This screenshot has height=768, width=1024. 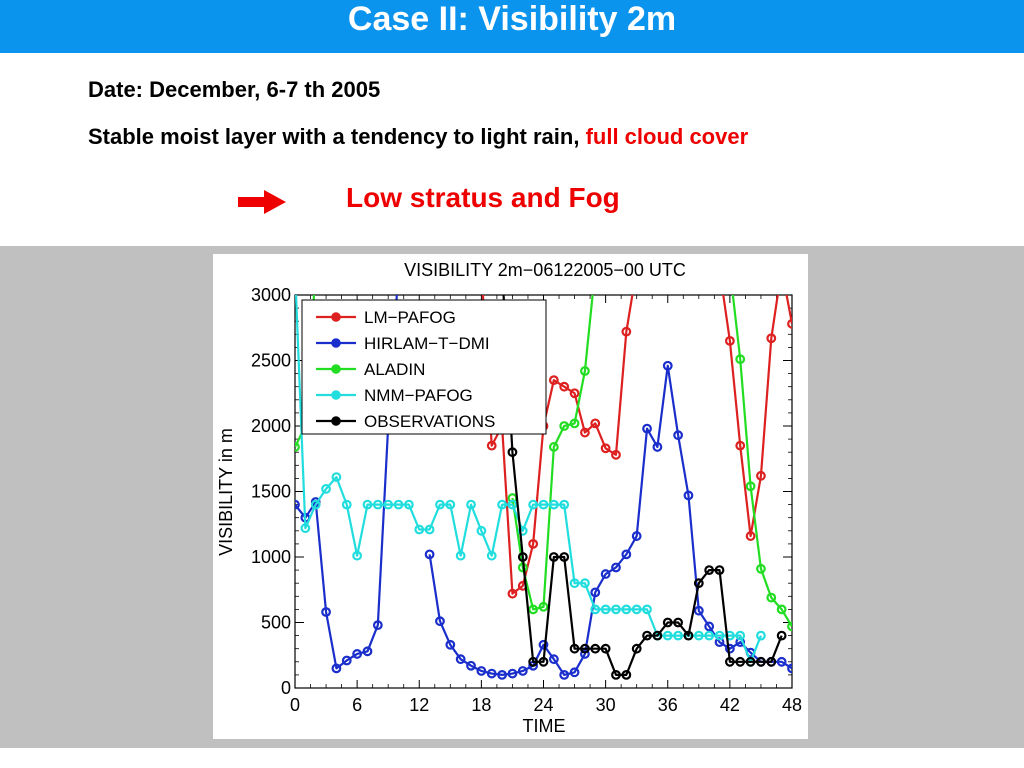 I want to click on x-tick-label: 18, so click(x=481, y=705).